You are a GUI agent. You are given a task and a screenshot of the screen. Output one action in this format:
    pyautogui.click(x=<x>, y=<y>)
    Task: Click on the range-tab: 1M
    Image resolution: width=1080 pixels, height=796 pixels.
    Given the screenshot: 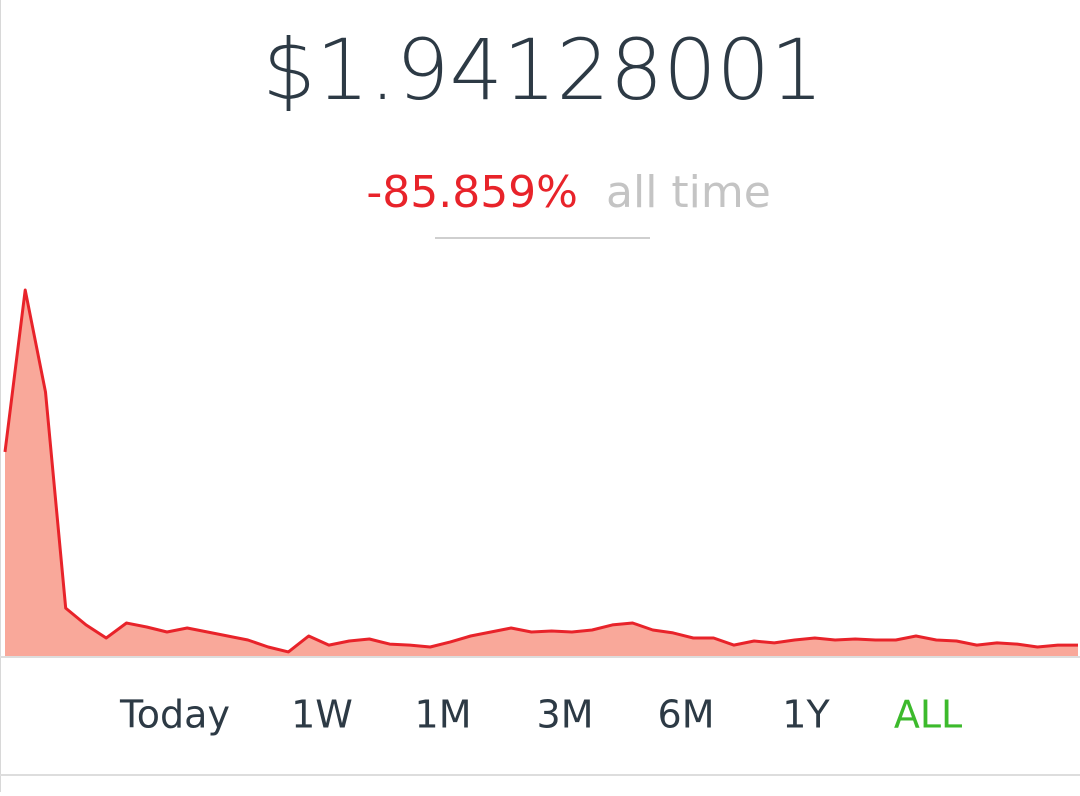 What is the action you would take?
    pyautogui.click(x=443, y=715)
    